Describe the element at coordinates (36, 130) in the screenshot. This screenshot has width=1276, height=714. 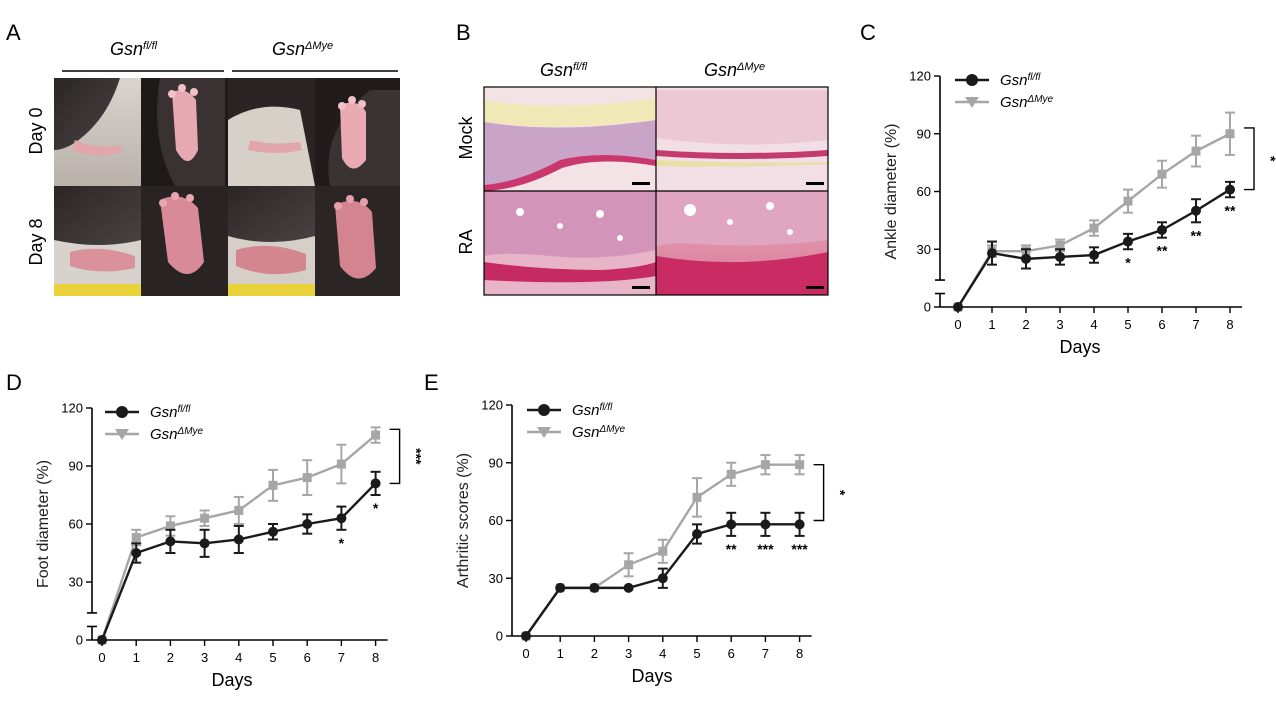
I see `panel-a-row-day0: Day 0` at that location.